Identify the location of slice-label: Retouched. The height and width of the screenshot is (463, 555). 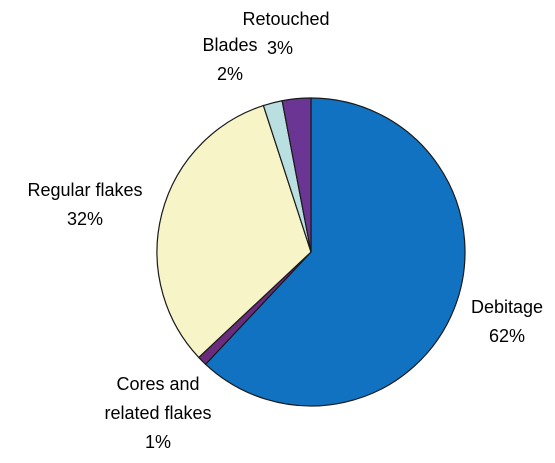
(285, 19).